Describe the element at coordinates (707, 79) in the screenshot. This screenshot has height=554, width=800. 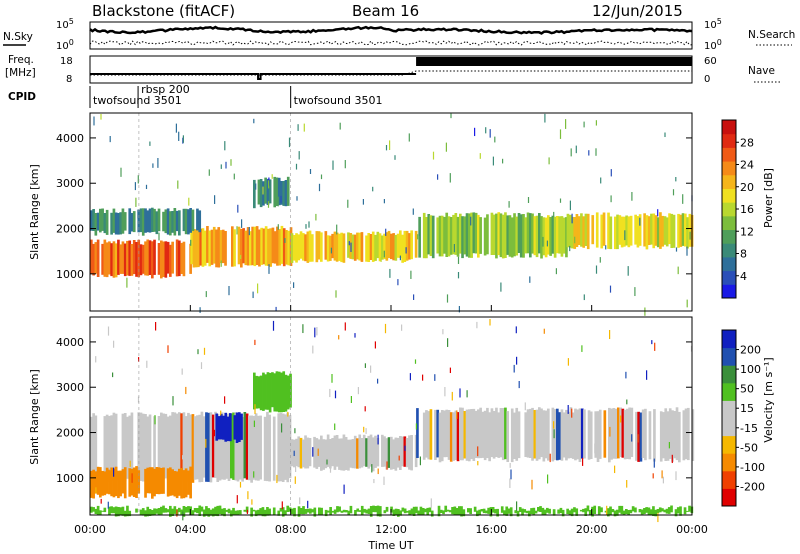
I see `nave-tick-low: 0` at that location.